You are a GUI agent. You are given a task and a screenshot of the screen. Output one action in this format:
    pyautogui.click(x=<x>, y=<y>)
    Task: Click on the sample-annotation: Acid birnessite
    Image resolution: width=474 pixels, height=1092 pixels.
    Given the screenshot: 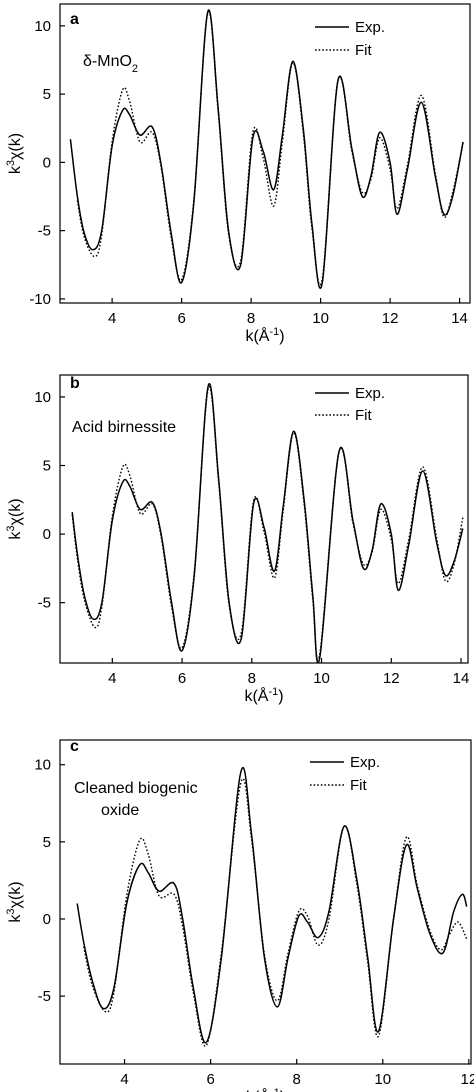 What is the action you would take?
    pyautogui.click(x=124, y=427)
    